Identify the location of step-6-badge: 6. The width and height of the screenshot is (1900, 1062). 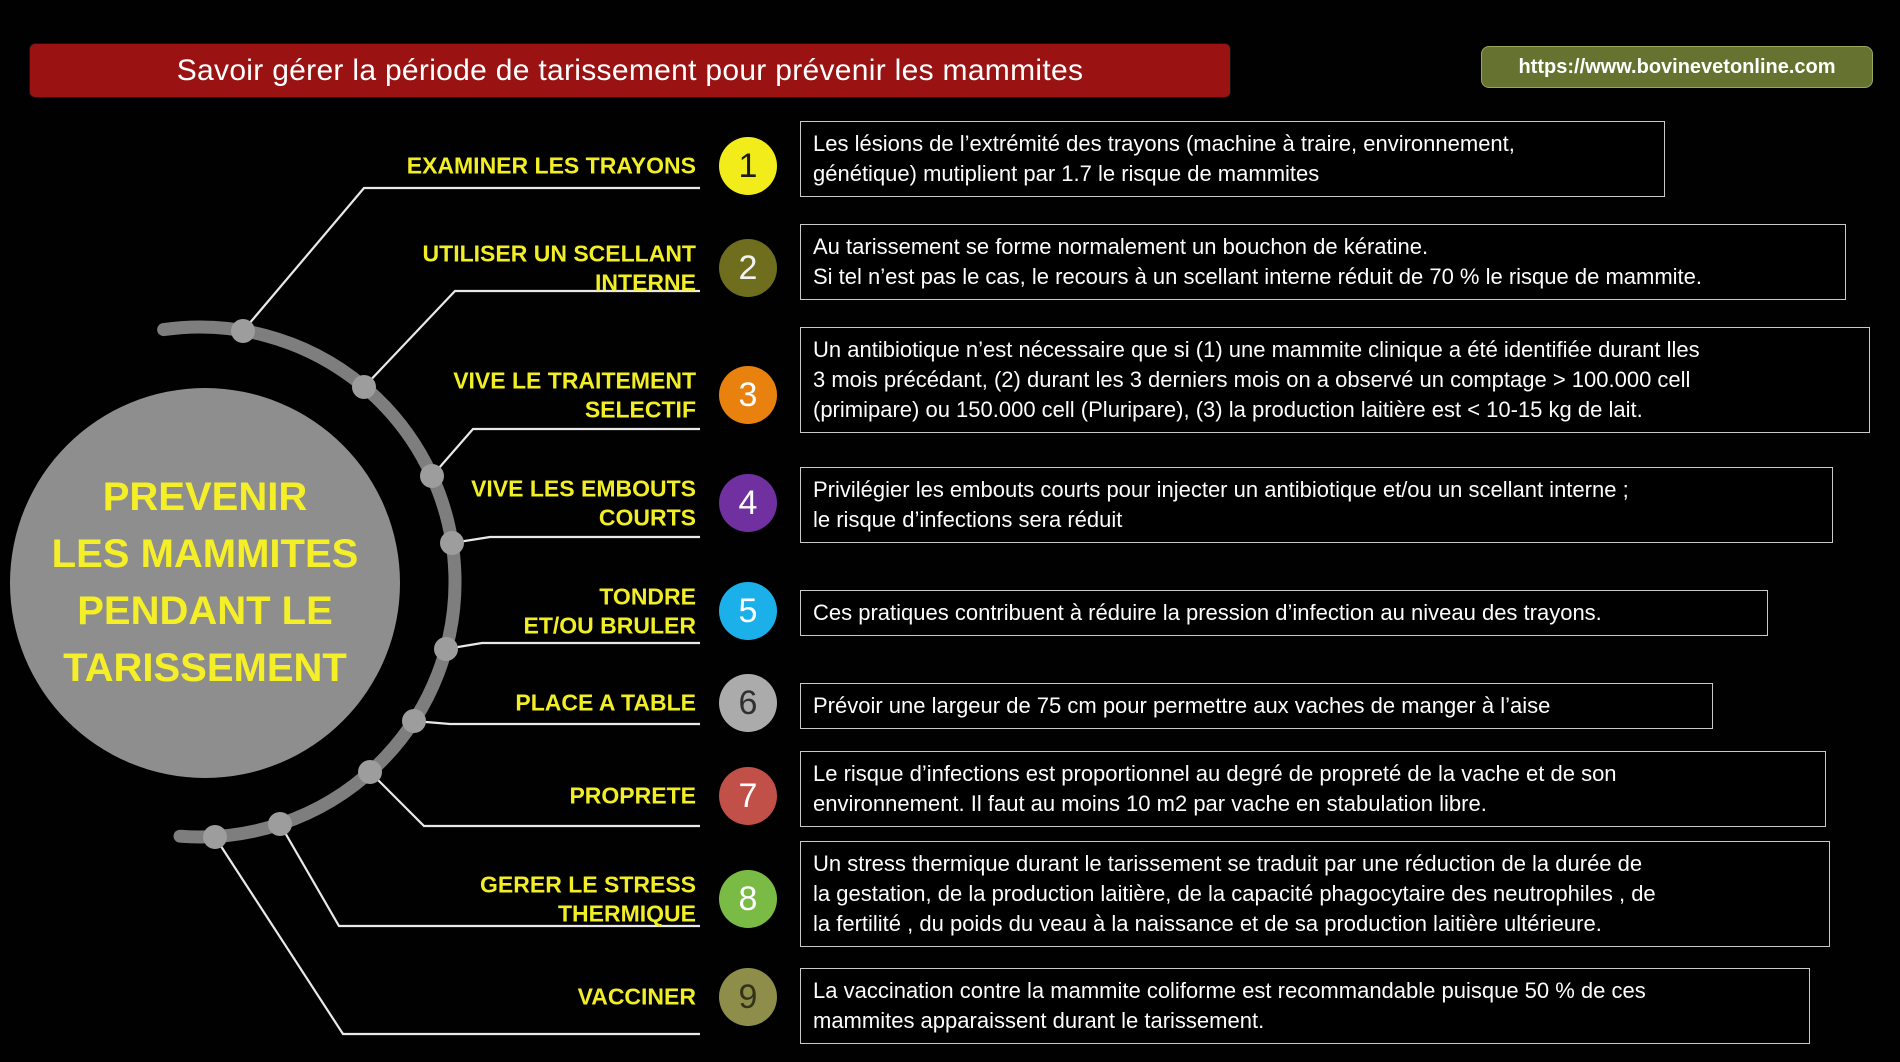
(748, 703).